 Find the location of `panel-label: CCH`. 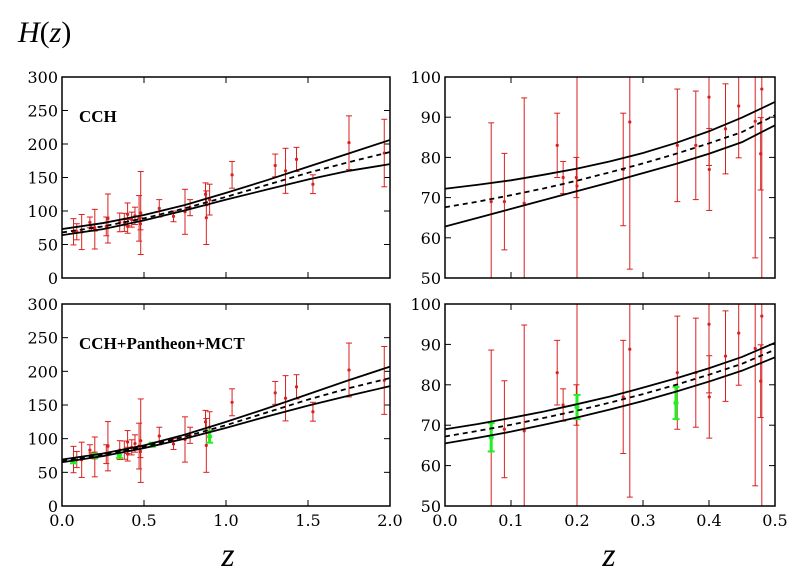

panel-label: CCH is located at coordinates (98, 116).